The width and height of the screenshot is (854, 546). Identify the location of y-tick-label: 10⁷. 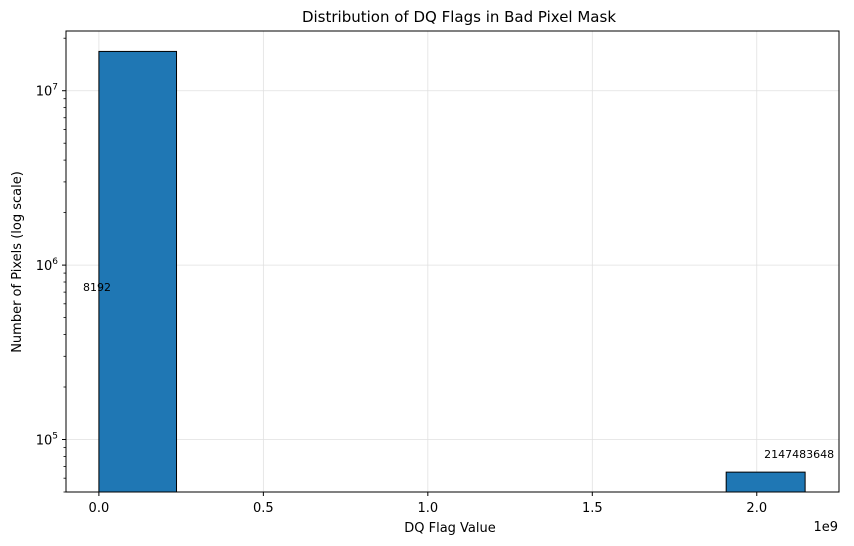
(47, 91).